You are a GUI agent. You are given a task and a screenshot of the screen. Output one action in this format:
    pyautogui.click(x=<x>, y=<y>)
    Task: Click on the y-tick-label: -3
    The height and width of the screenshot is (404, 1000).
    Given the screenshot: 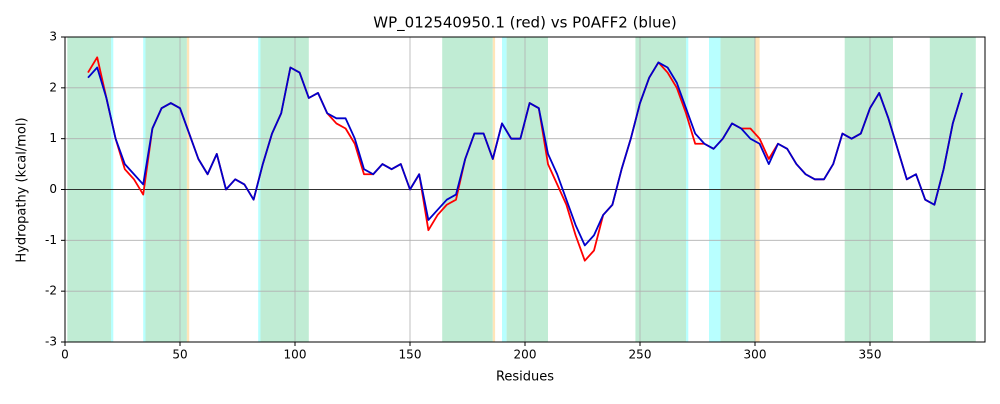 What is the action you would take?
    pyautogui.click(x=51, y=342)
    